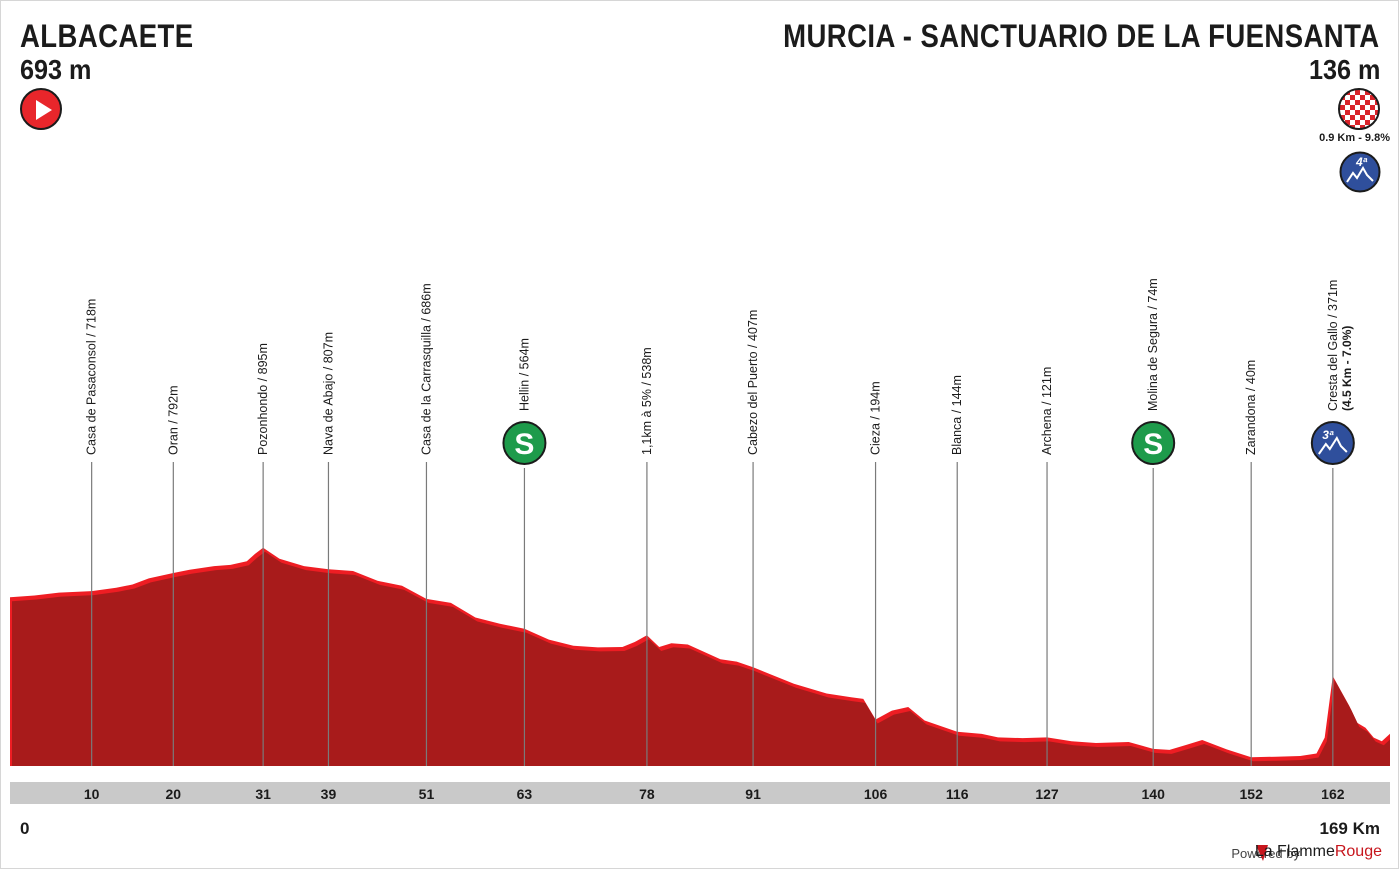  I want to click on km-tick-label: 78, so click(647, 794).